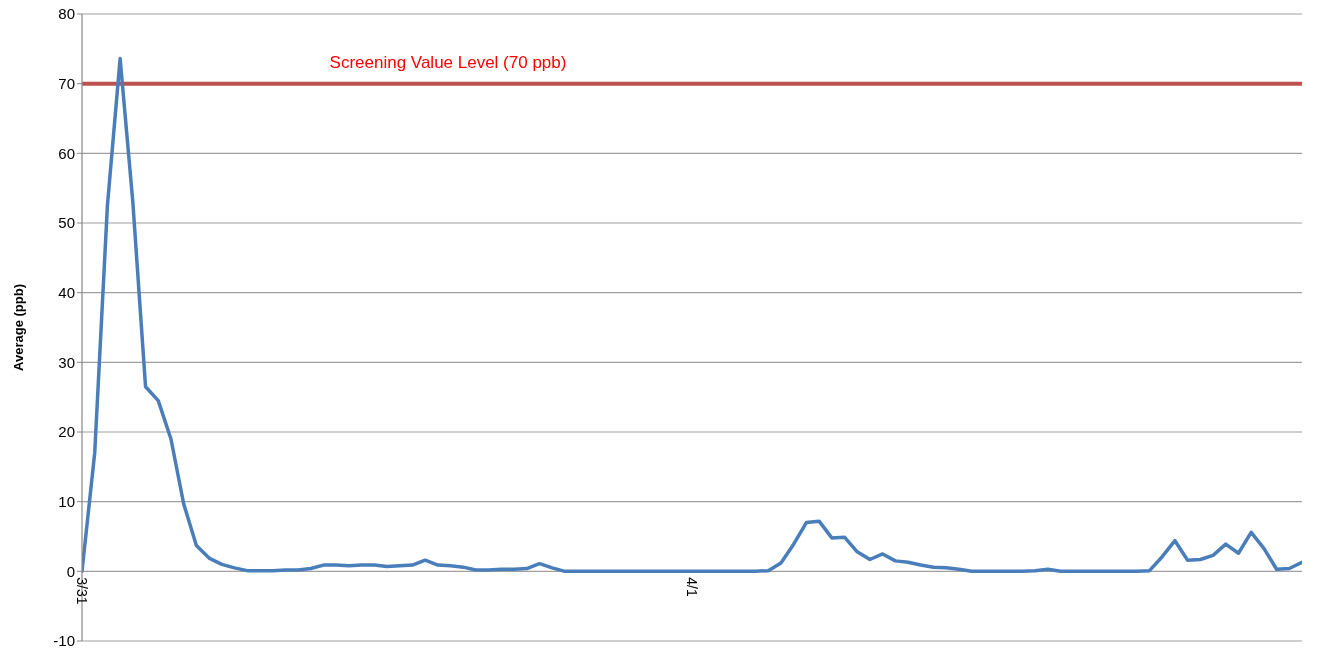 This screenshot has height=655, width=1320. Describe the element at coordinates (66, 153) in the screenshot. I see `y-tick-label: 60` at that location.